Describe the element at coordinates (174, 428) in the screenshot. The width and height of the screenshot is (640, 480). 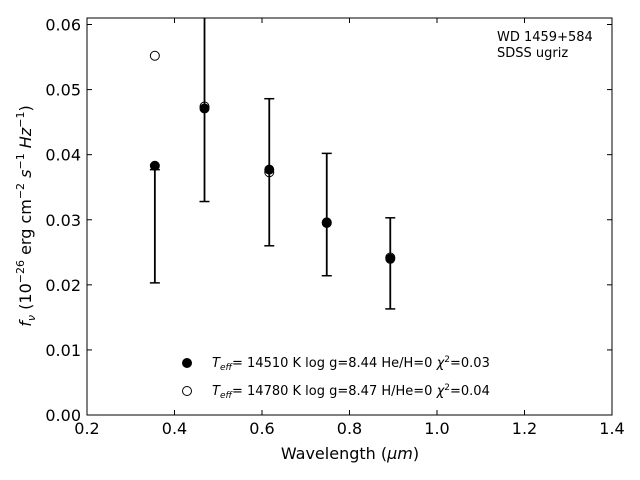
I see `x-tick-label: 0.4` at that location.